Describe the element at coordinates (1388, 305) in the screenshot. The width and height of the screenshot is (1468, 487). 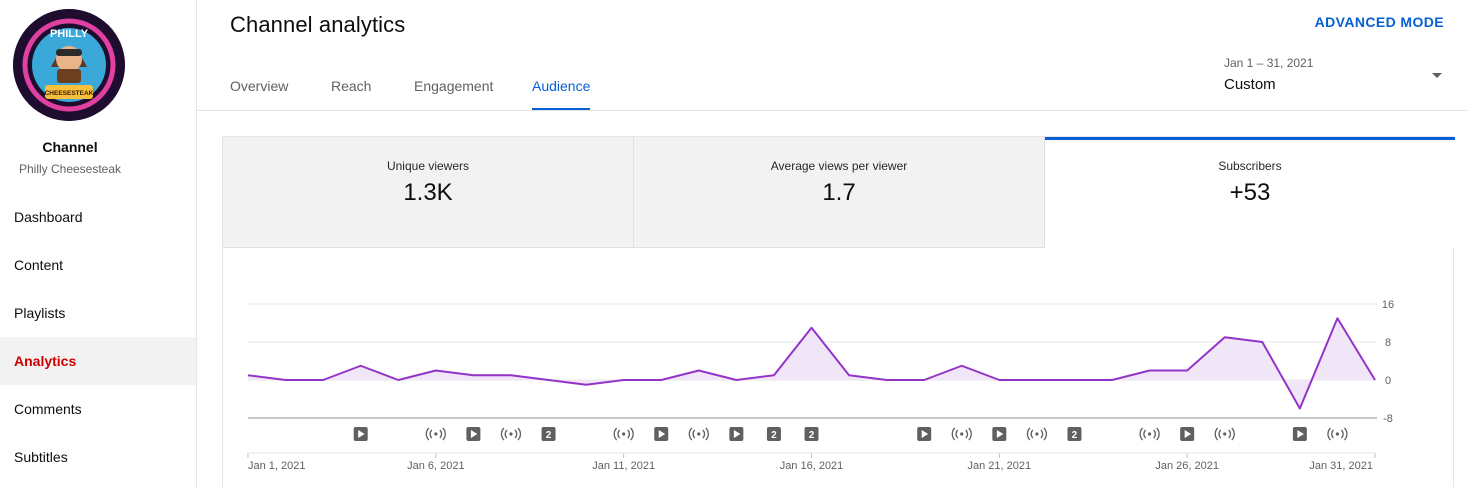
I see `y-tick-label: 16` at that location.